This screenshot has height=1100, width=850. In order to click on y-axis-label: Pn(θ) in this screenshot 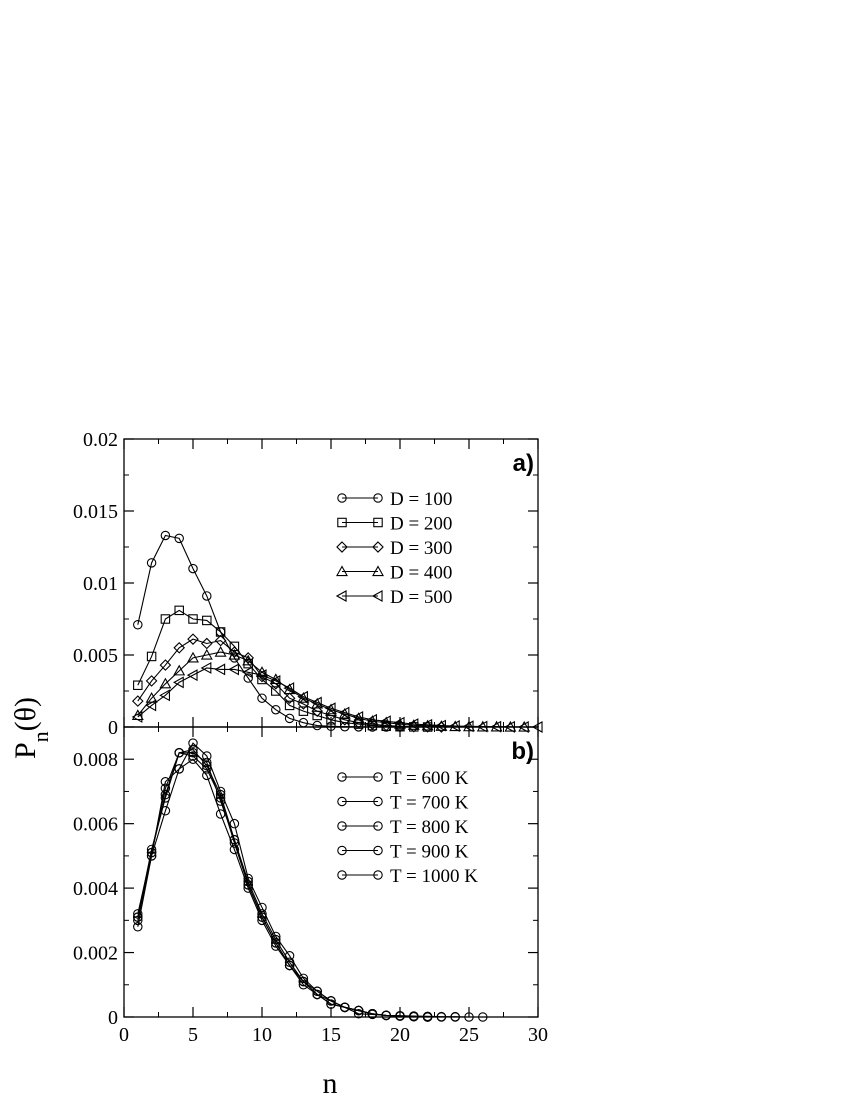, I will do `click(31, 728)`.